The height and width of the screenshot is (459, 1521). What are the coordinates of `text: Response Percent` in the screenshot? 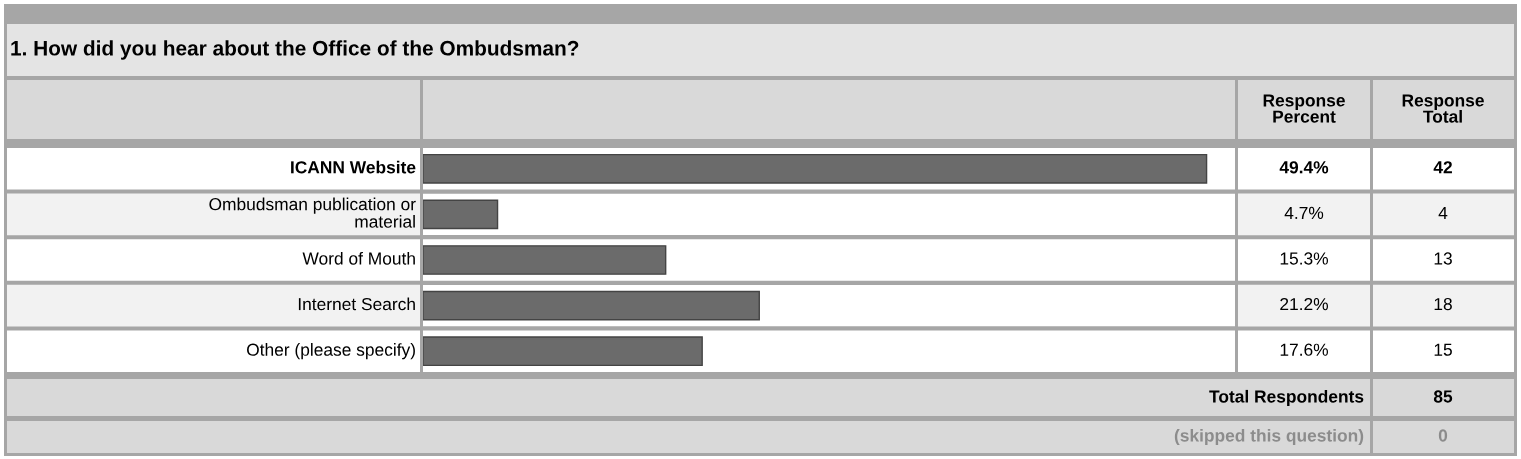 It's located at (1304, 108).